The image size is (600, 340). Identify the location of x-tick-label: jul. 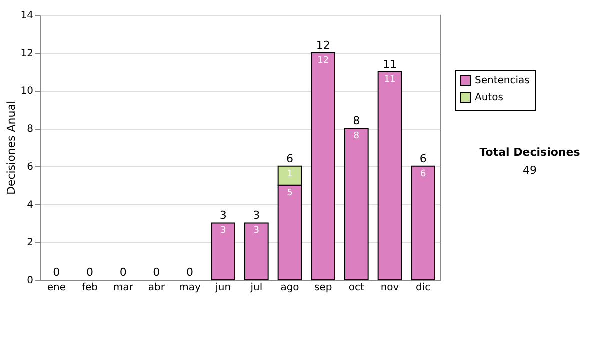
(256, 288).